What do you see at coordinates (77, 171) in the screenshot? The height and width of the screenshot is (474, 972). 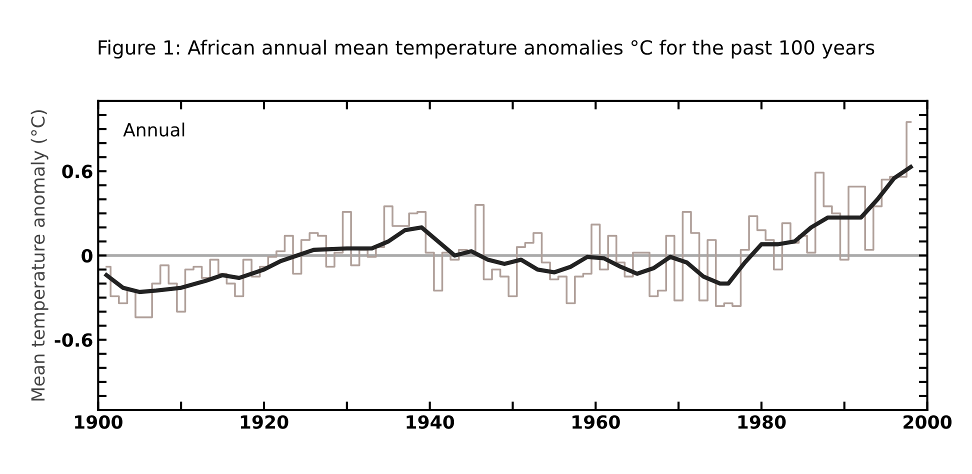 I see `y-tick-label: 0.6` at bounding box center [77, 171].